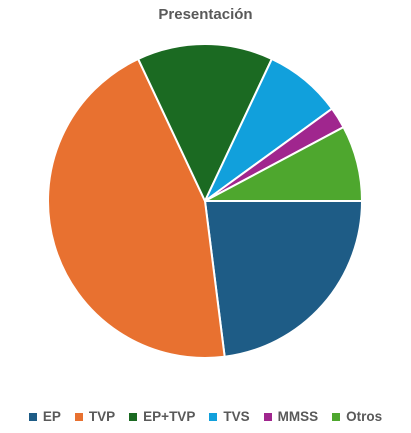 This screenshot has width=411, height=433. What do you see at coordinates (236, 416) in the screenshot?
I see `legend-label-tvs: TVS` at bounding box center [236, 416].